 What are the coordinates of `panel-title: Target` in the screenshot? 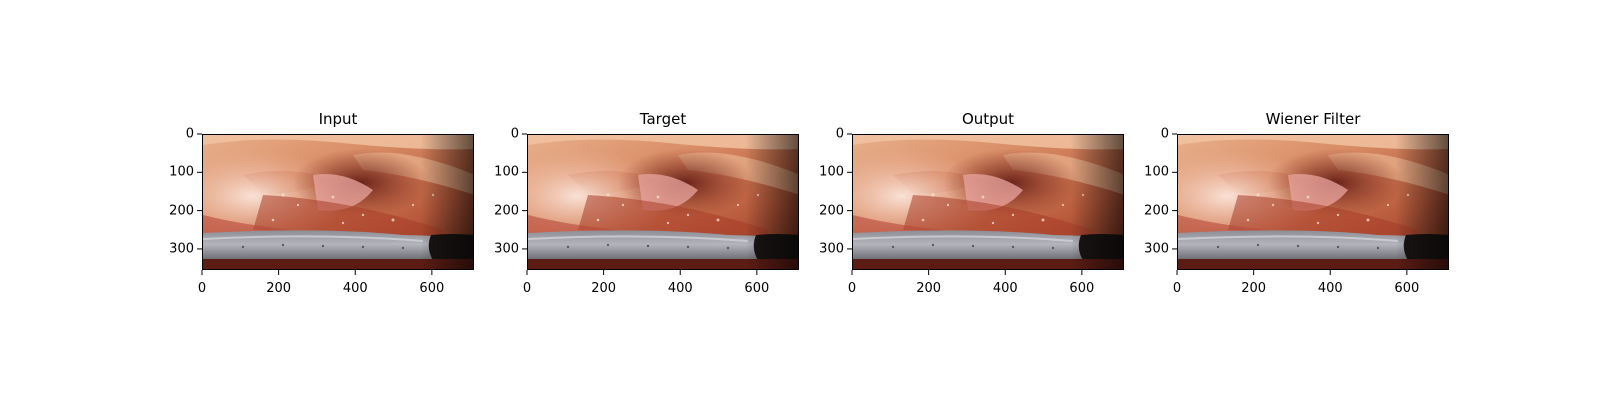 It's located at (663, 119).